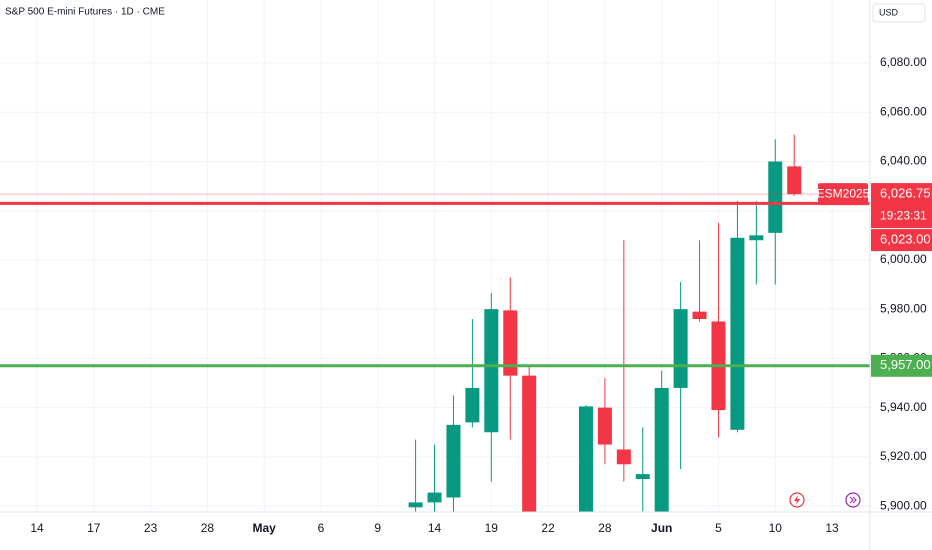  What do you see at coordinates (377, 528) in the screenshot?
I see `x-tick-label: 9` at bounding box center [377, 528].